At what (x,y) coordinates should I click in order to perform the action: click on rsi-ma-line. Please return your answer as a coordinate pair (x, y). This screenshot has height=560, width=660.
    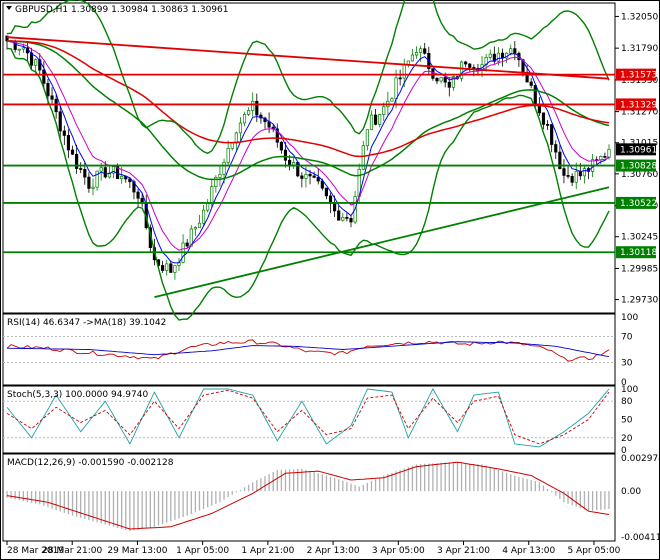
    Looking at the image, I should click on (308, 349).